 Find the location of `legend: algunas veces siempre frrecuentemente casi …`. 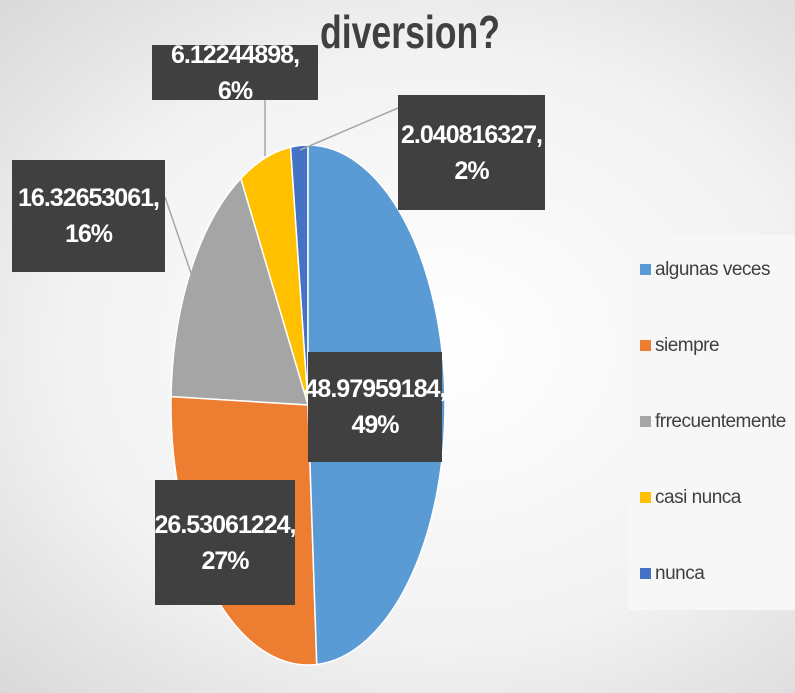

legend: algunas veces siempre frrecuentemente casi … is located at coordinates (711, 422).